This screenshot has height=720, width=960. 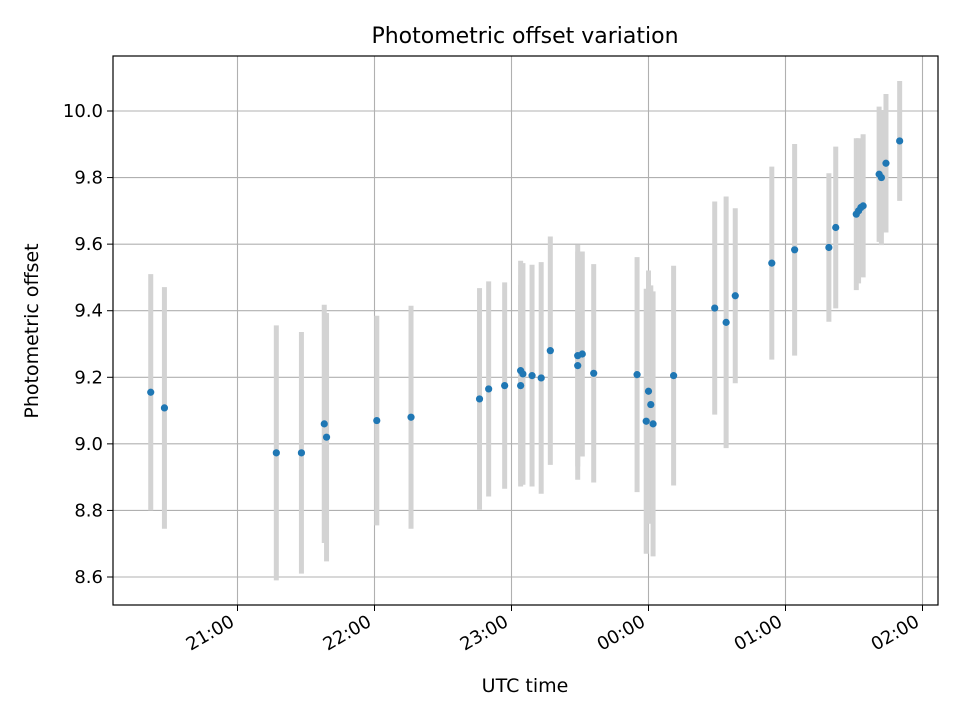 I want to click on y-axis-label: Photometric offset, so click(x=32, y=330).